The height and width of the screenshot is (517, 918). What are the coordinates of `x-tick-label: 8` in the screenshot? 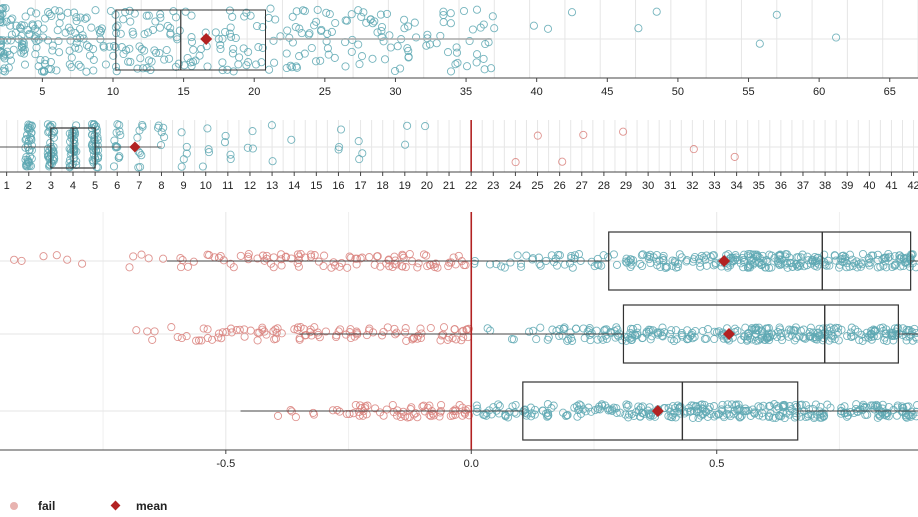 It's located at (161, 186).